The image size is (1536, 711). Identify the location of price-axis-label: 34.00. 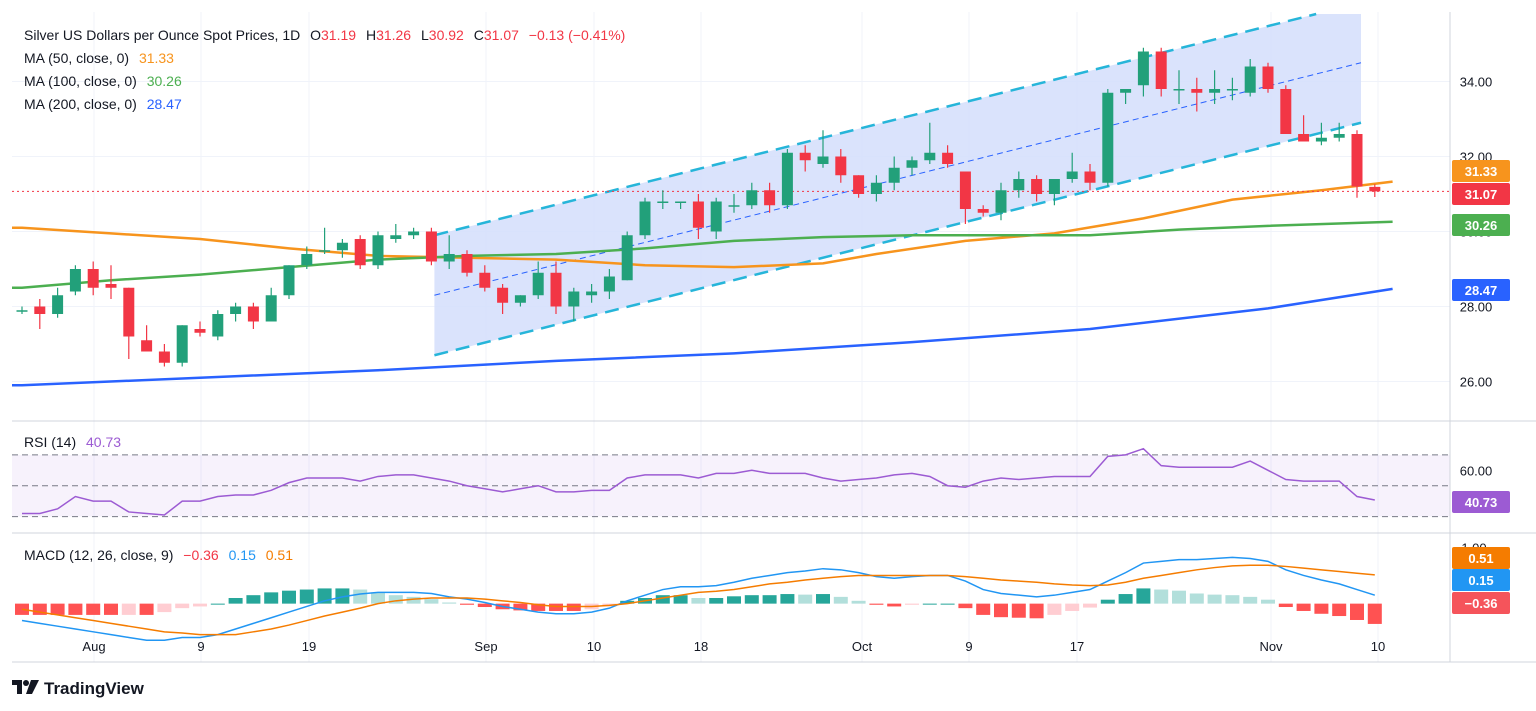
(1476, 82).